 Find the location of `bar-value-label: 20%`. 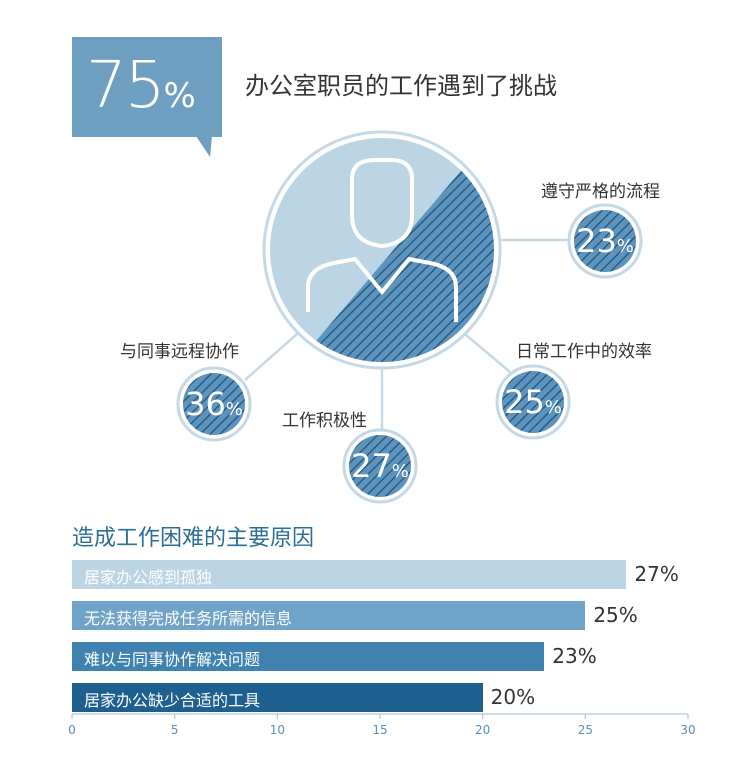

bar-value-label: 20% is located at coordinates (513, 697).